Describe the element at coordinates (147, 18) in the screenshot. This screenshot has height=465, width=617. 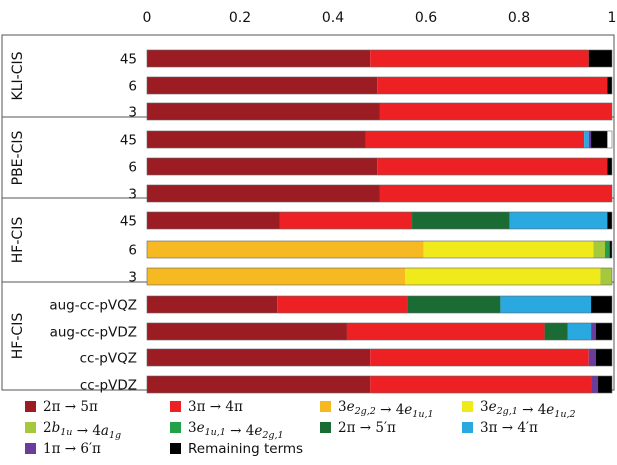
I see `x-tick-label: 0` at that location.